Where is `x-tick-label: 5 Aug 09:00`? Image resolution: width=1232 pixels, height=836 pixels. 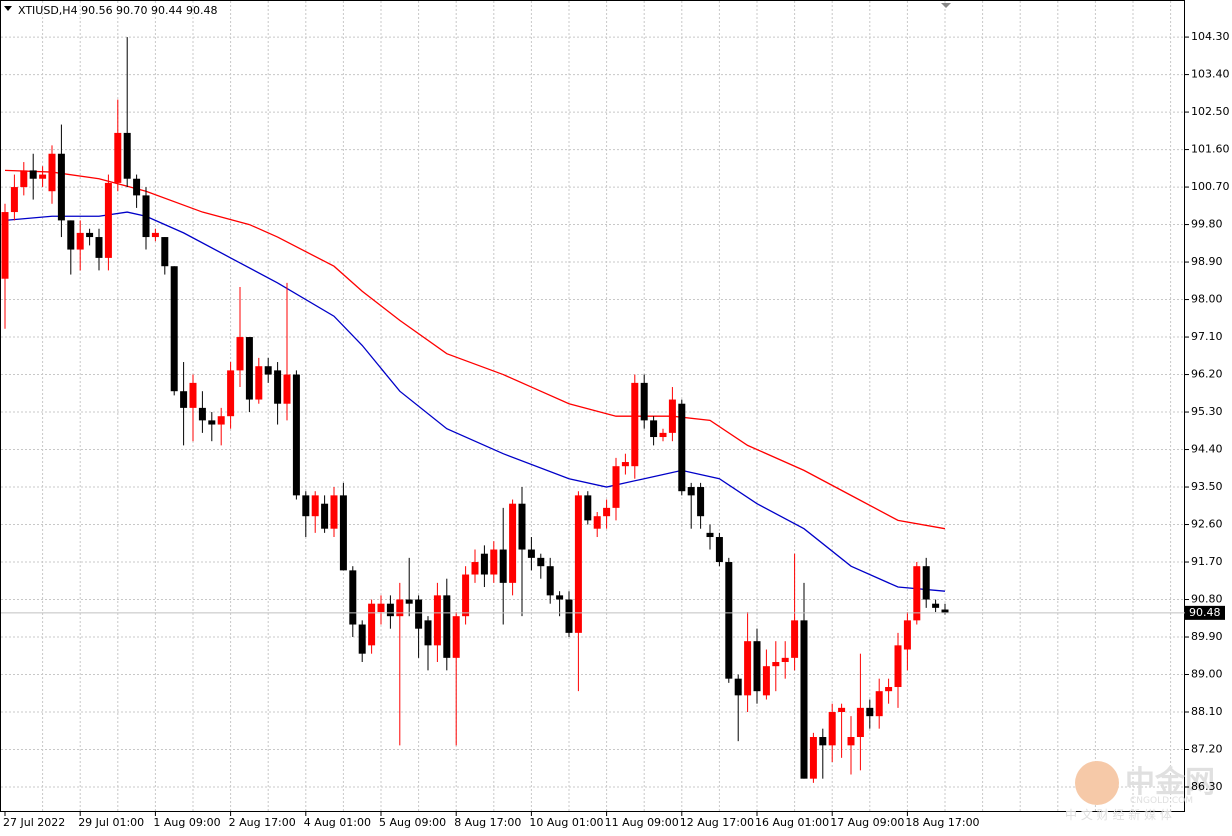
x-tick-label: 5 Aug 09:00 is located at coordinates (412, 822).